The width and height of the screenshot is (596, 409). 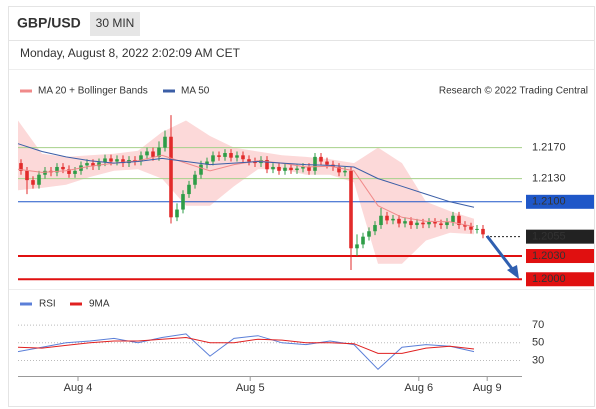 What do you see at coordinates (549, 178) in the screenshot?
I see `level-label: 1.2130` at bounding box center [549, 178].